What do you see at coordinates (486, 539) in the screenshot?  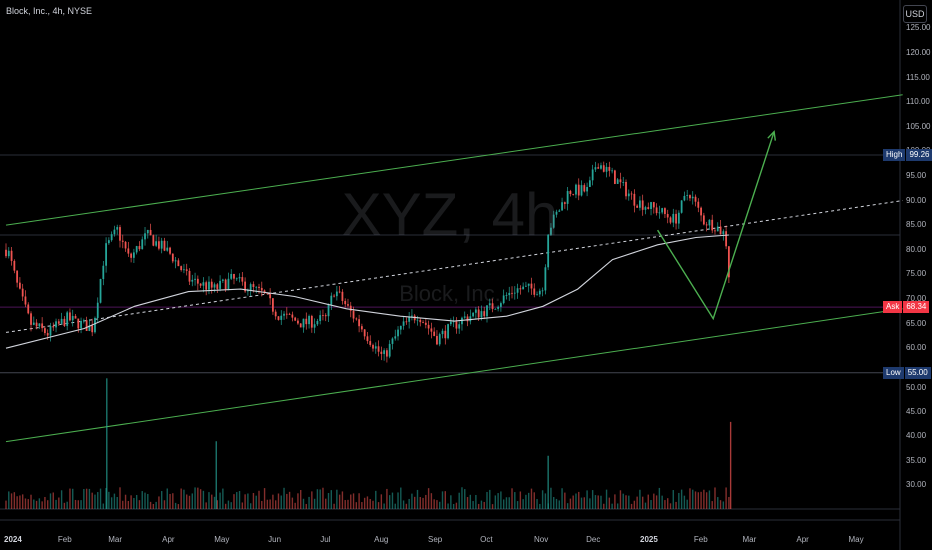 I see `time-tick-label: Oct` at bounding box center [486, 539].